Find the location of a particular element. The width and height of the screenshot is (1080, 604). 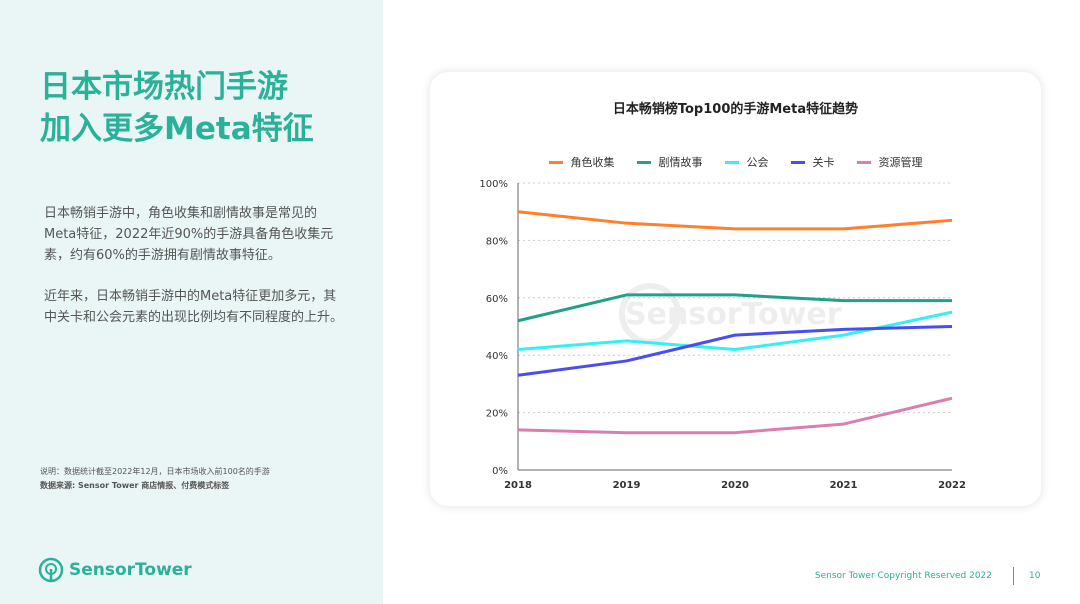

source-text: 数据来源: Sensor Tower 商店情报、付费模式标签 is located at coordinates (135, 485).